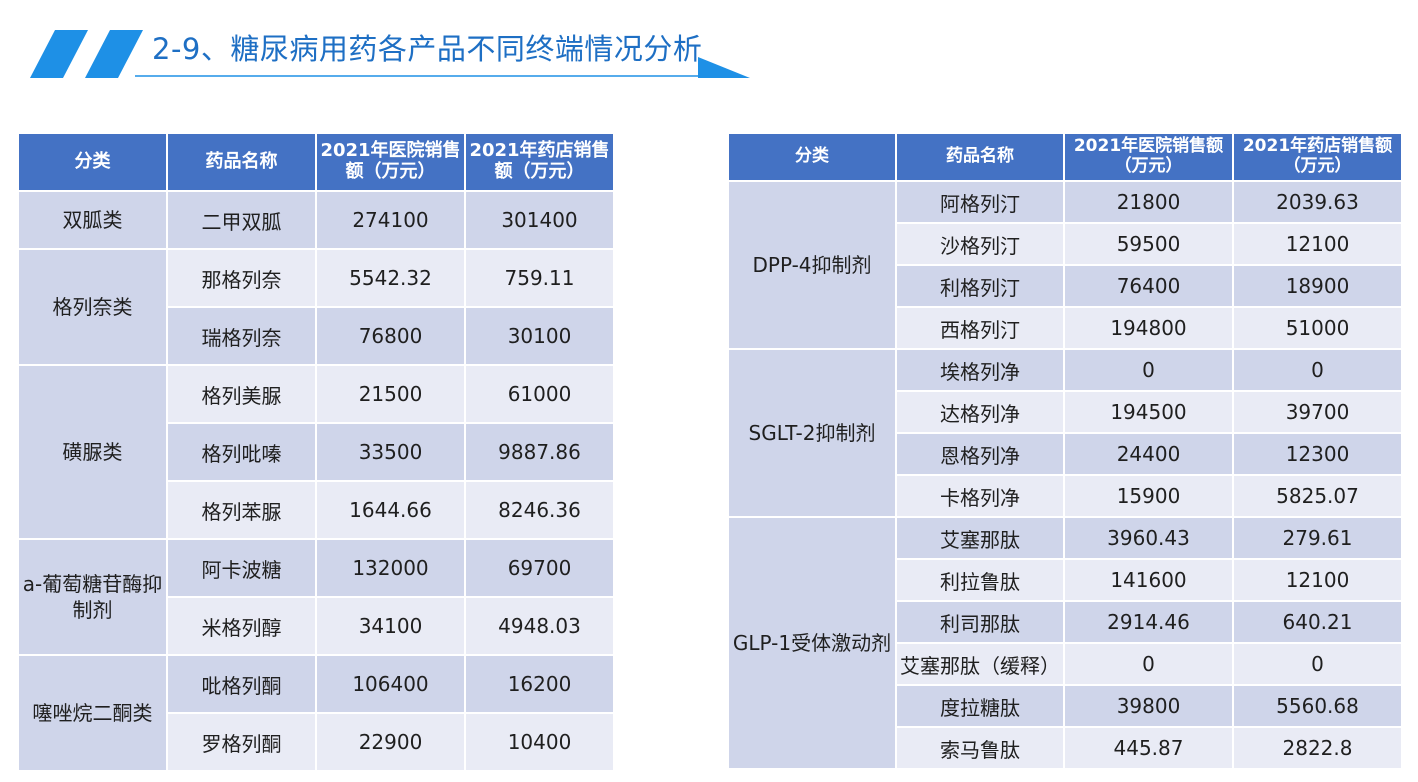 Image resolution: width=1418 pixels, height=782 pixels. I want to click on table-row: 度拉糖肽 39800 5560.68, so click(1065, 706).